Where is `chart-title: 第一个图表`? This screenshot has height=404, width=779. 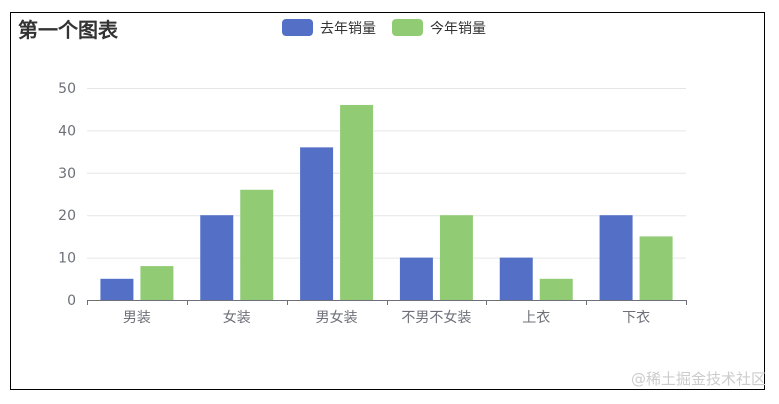
chart-title: 第一个图表 is located at coordinates (68, 30).